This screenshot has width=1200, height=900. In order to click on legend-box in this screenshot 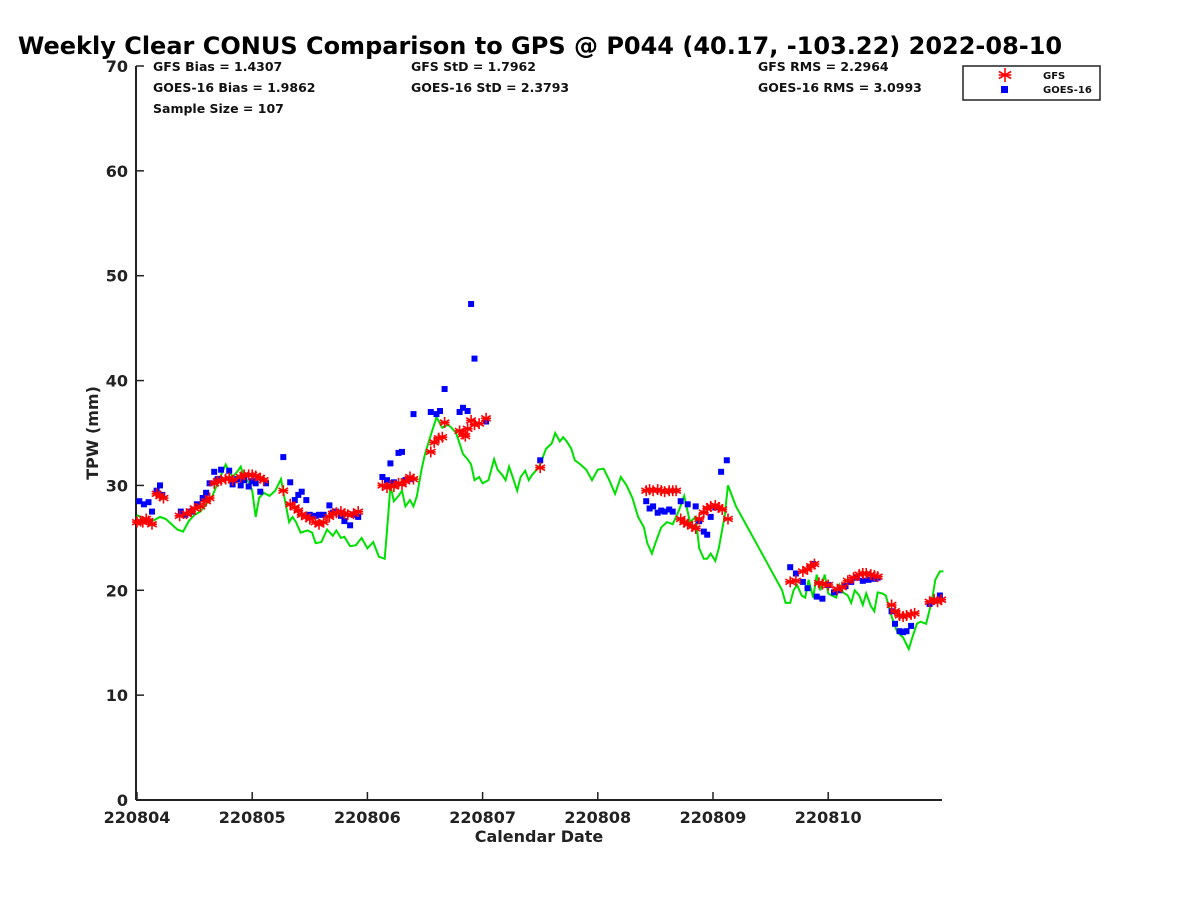, I will do `click(1031, 83)`.